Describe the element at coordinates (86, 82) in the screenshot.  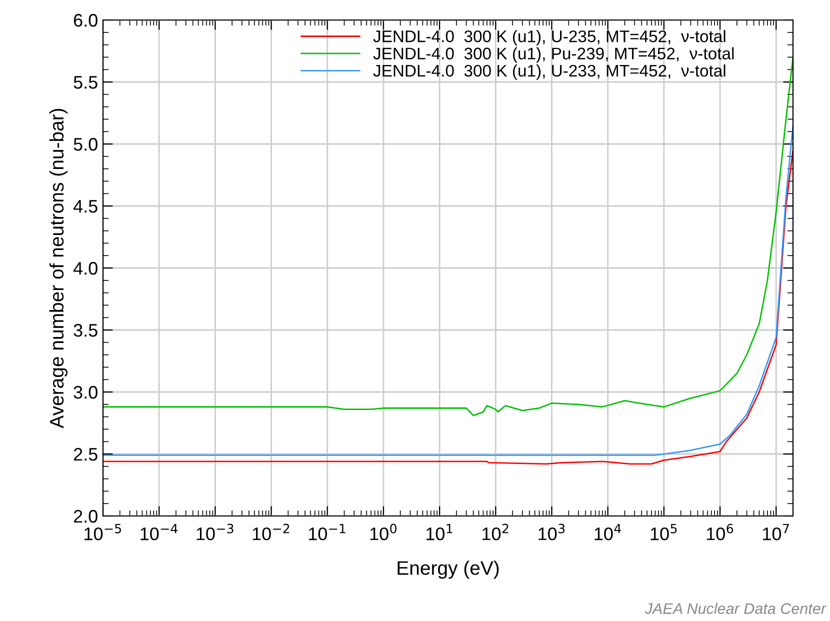
I see `y-tick-label: 5.5` at that location.